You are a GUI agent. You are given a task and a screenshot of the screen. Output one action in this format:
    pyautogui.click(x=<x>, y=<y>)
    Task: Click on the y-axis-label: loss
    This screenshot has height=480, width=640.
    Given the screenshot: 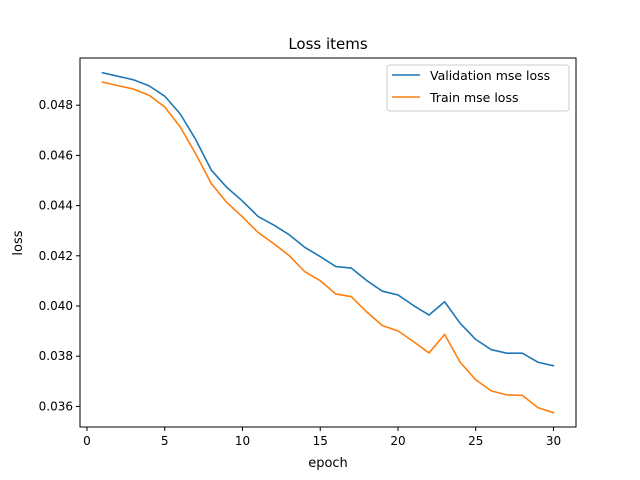 What is the action you would take?
    pyautogui.click(x=18, y=242)
    